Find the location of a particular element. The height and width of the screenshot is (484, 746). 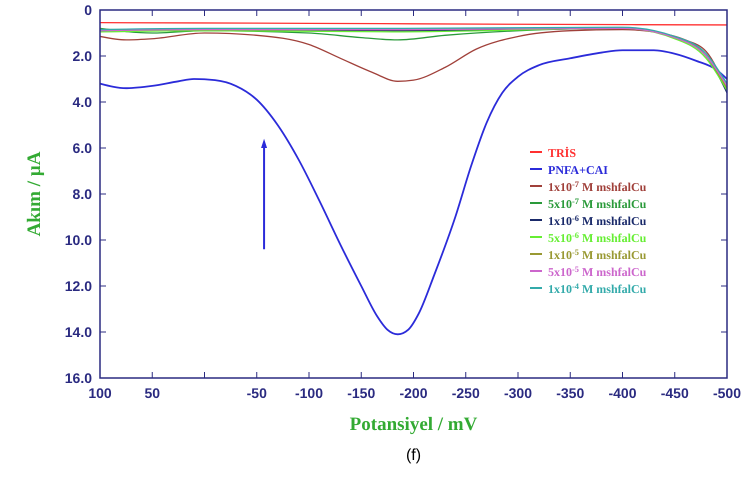

legend-label: 1x10$^{-4}$ M mshfalCu is located at coordinates (597, 289).